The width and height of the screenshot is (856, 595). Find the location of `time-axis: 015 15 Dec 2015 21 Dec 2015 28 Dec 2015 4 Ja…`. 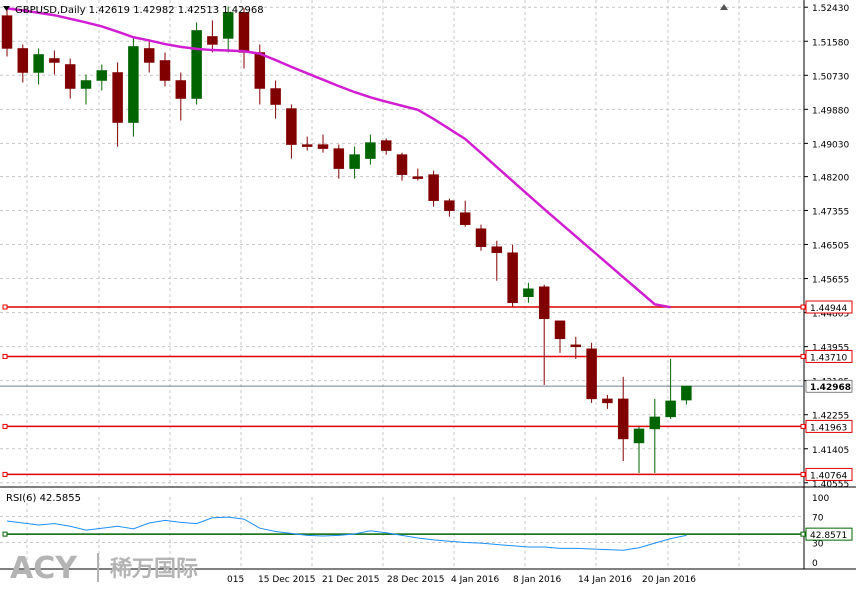

time-axis: 015 15 Dec 2015 21 Dec 2015 28 Dec 2015 4 Ja… is located at coordinates (461, 580).